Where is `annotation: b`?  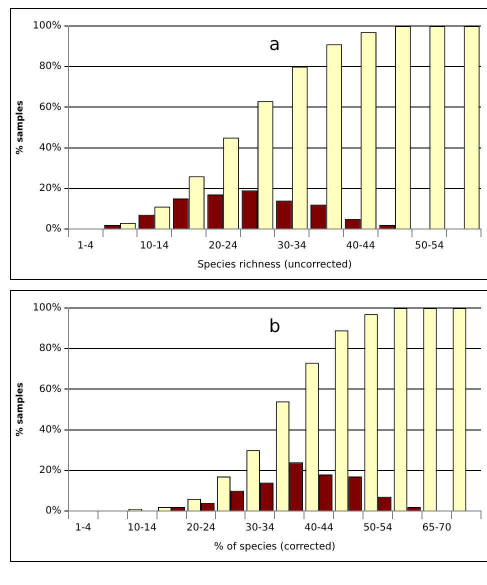
annotation: b is located at coordinates (274, 326).